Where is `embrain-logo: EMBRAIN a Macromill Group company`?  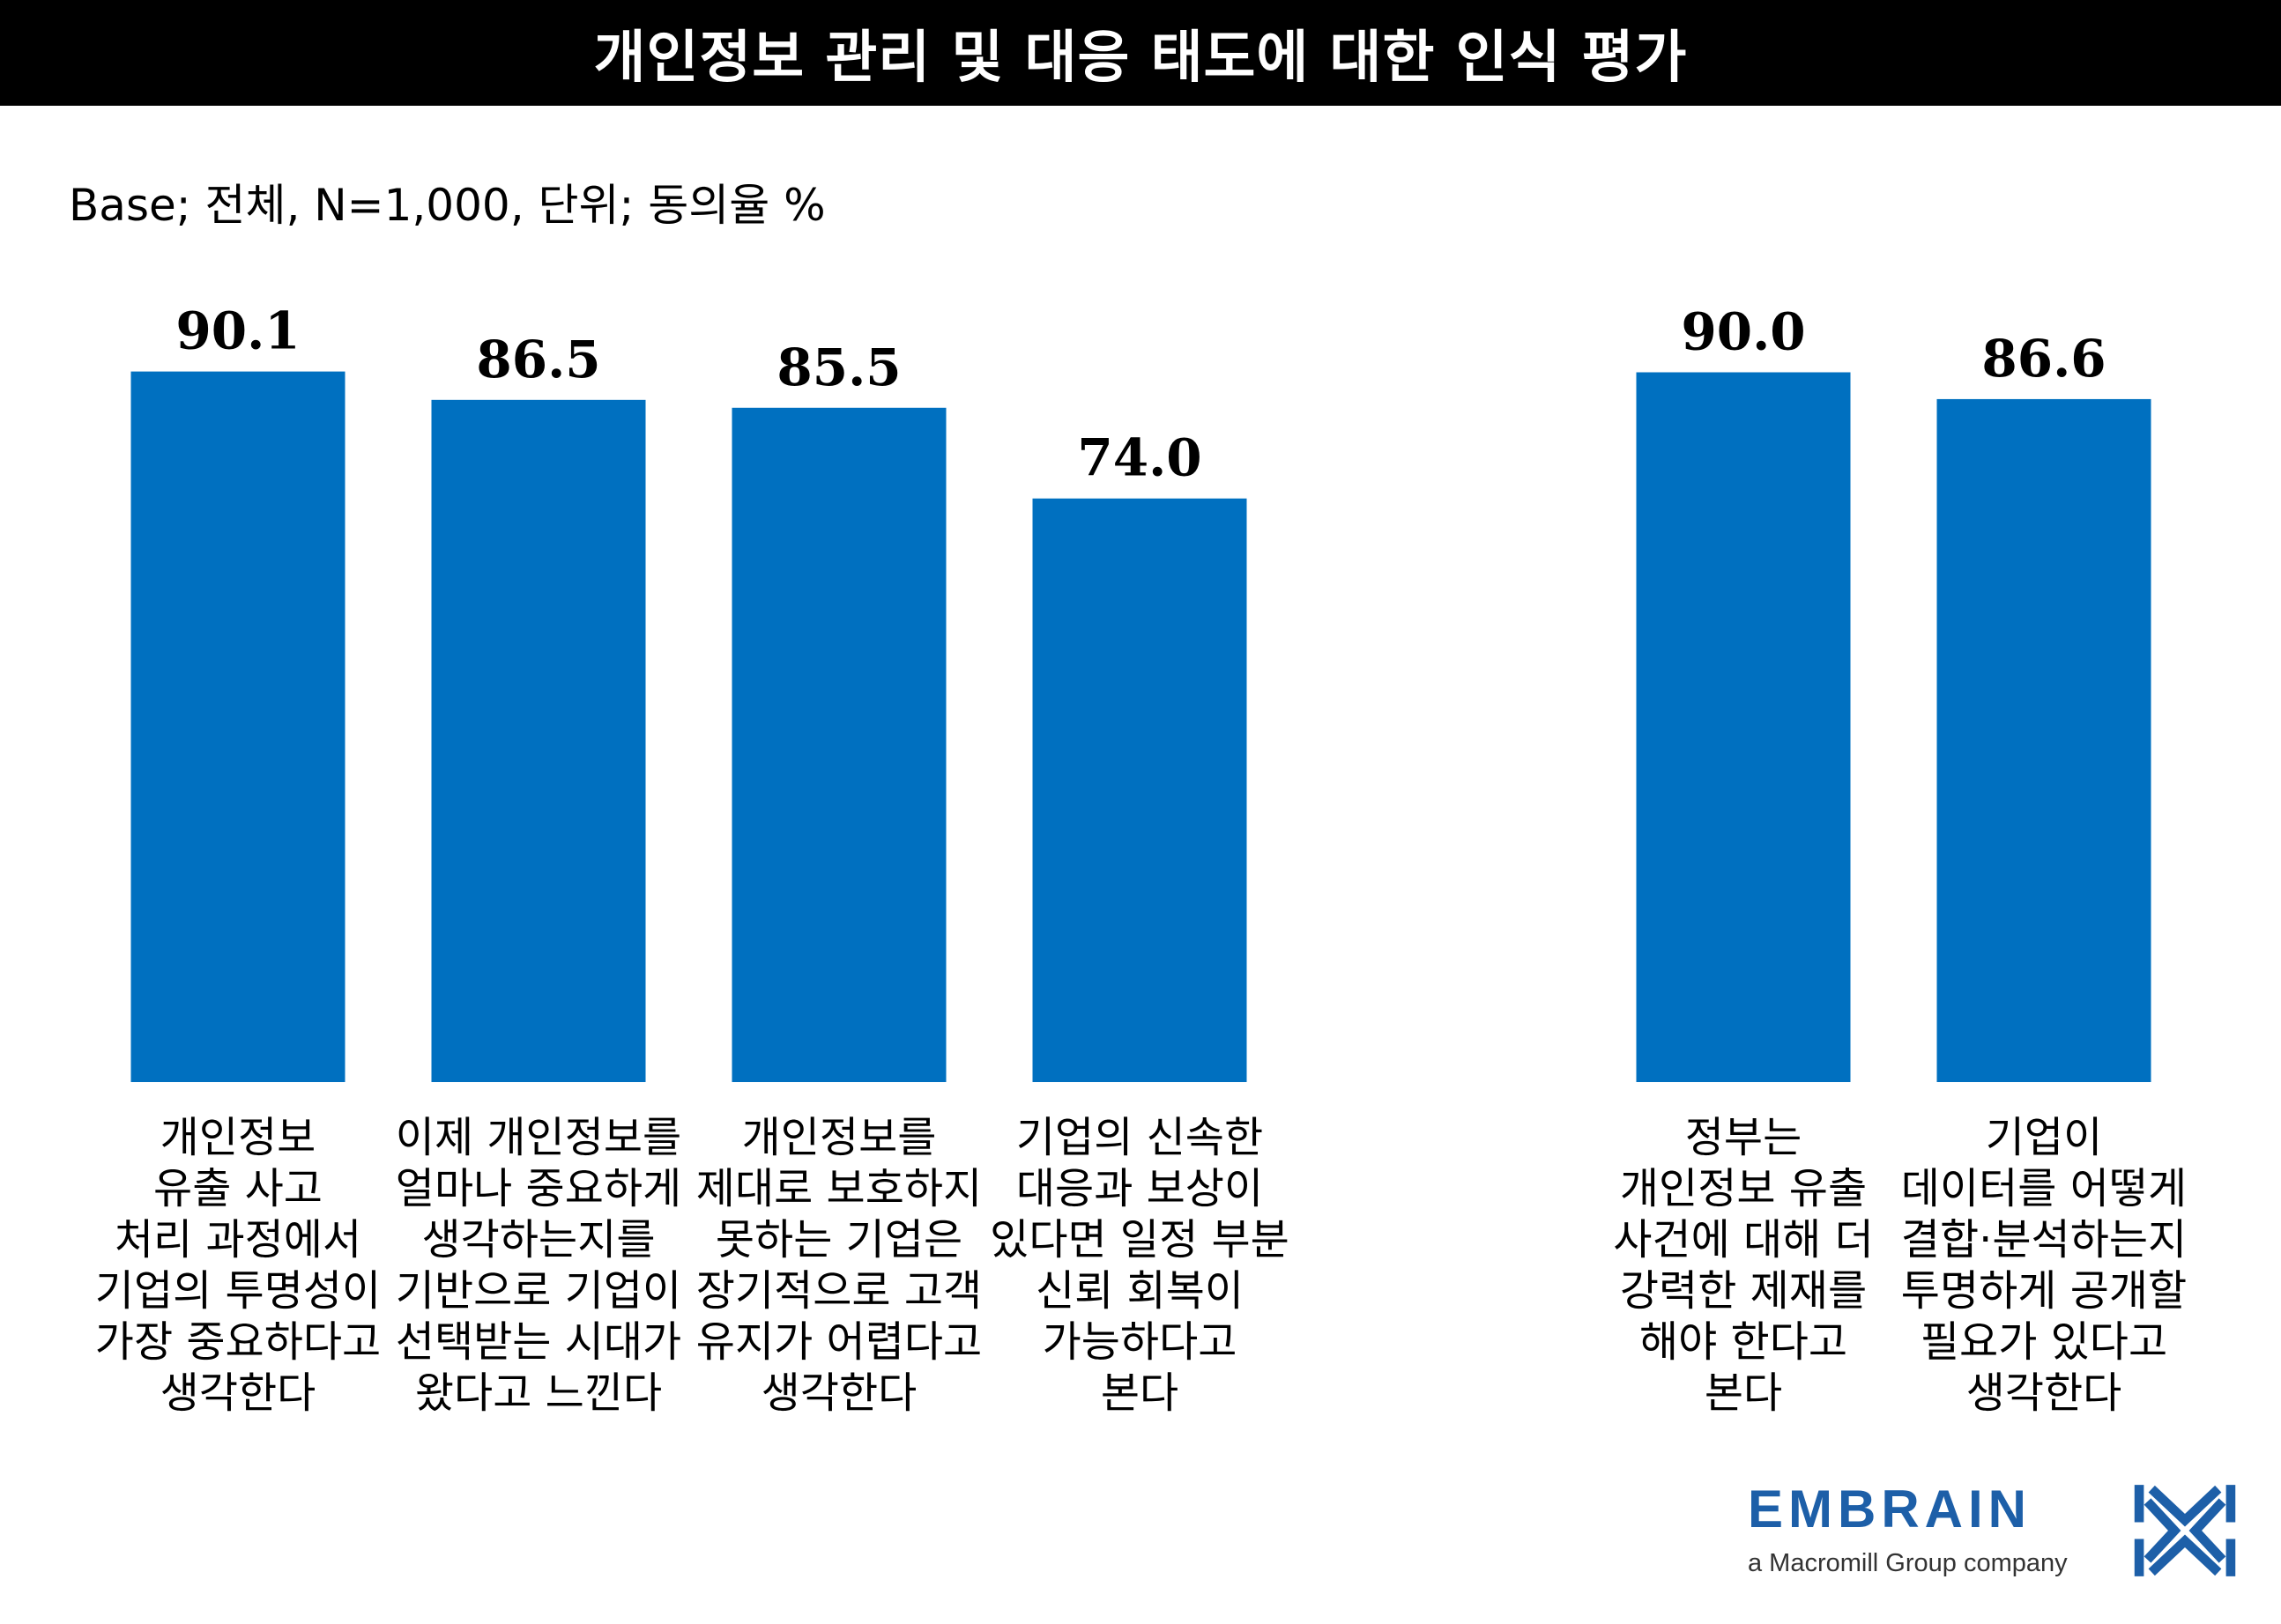 embrain-logo: EMBRAIN a Macromill Group company is located at coordinates (1994, 1536).